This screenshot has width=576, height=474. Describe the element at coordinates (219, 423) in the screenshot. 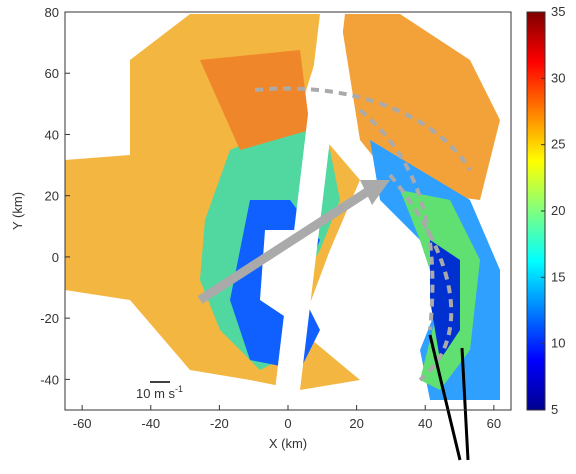

I see `x-tick-label: -20` at that location.